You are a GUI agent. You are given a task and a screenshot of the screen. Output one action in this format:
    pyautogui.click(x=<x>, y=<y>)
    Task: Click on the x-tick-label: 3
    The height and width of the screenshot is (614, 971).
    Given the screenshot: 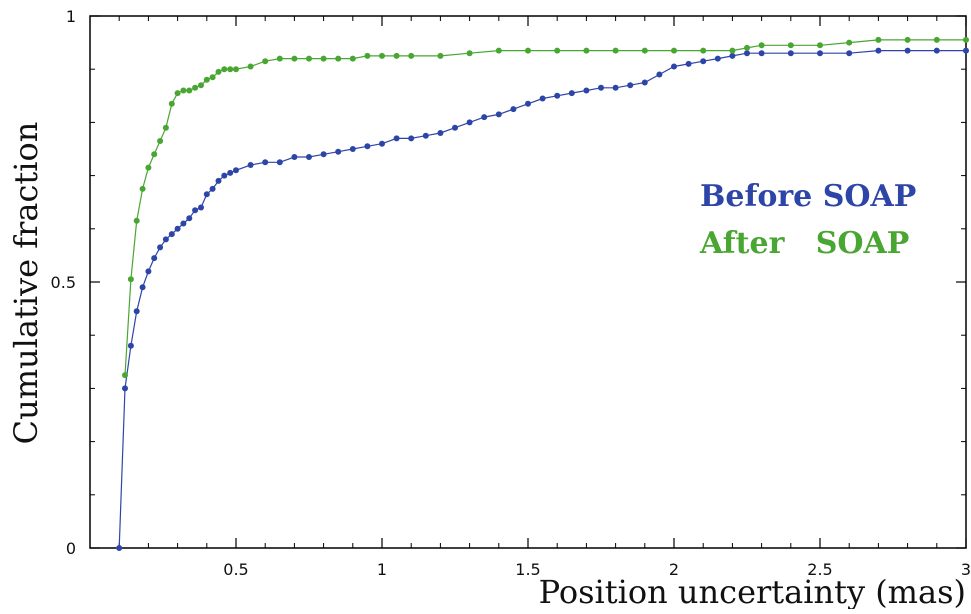 What is the action you would take?
    pyautogui.click(x=966, y=569)
    